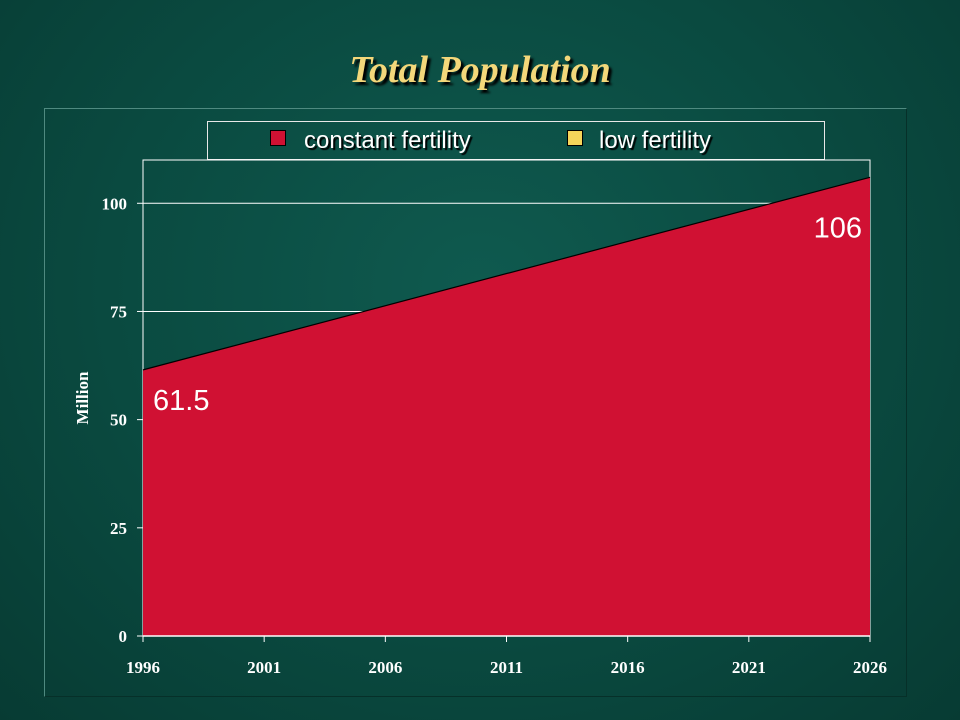 Image resolution: width=960 pixels, height=720 pixels. Describe the element at coordinates (838, 228) in the screenshot. I see `data-label-106: 106` at that location.